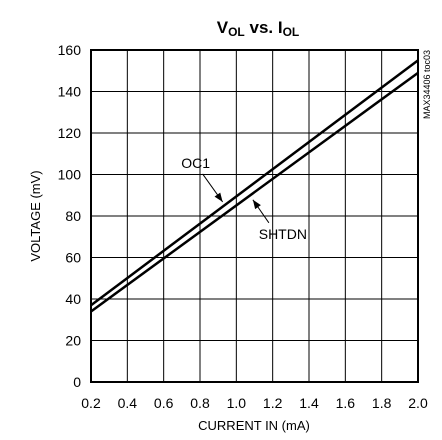 The height and width of the screenshot is (440, 442). What do you see at coordinates (346, 403) in the screenshot?
I see `x-tick-label: 1.6` at bounding box center [346, 403].